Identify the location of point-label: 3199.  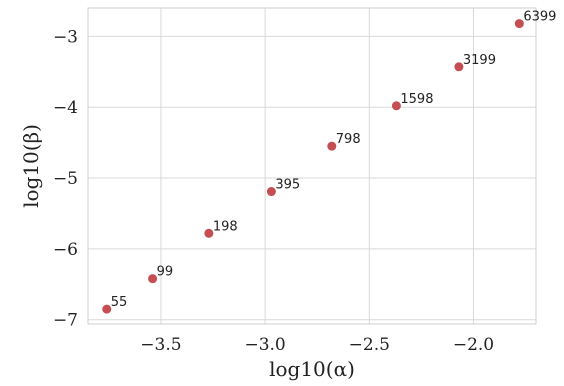
(479, 60).